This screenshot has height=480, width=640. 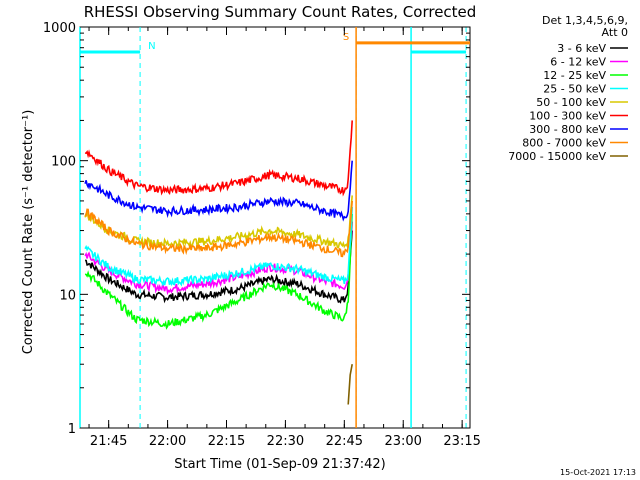 What do you see at coordinates (585, 20) in the screenshot?
I see `legend-header: Det 1,3,4,5,6,9,` at bounding box center [585, 20].